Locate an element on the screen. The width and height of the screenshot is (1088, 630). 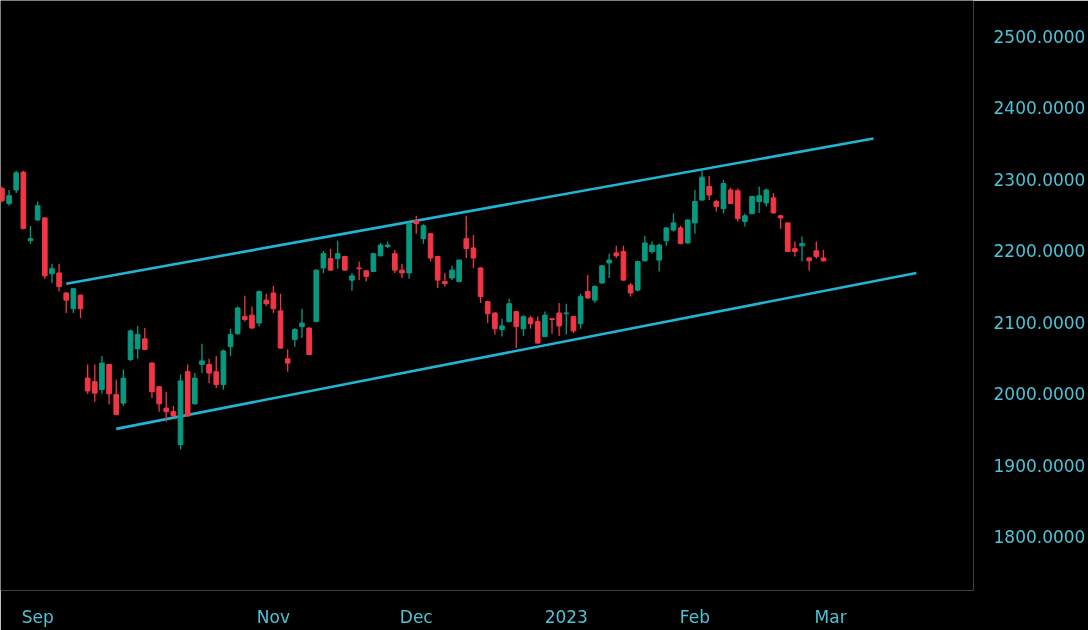
x-tick-label: Nov is located at coordinates (273, 616).